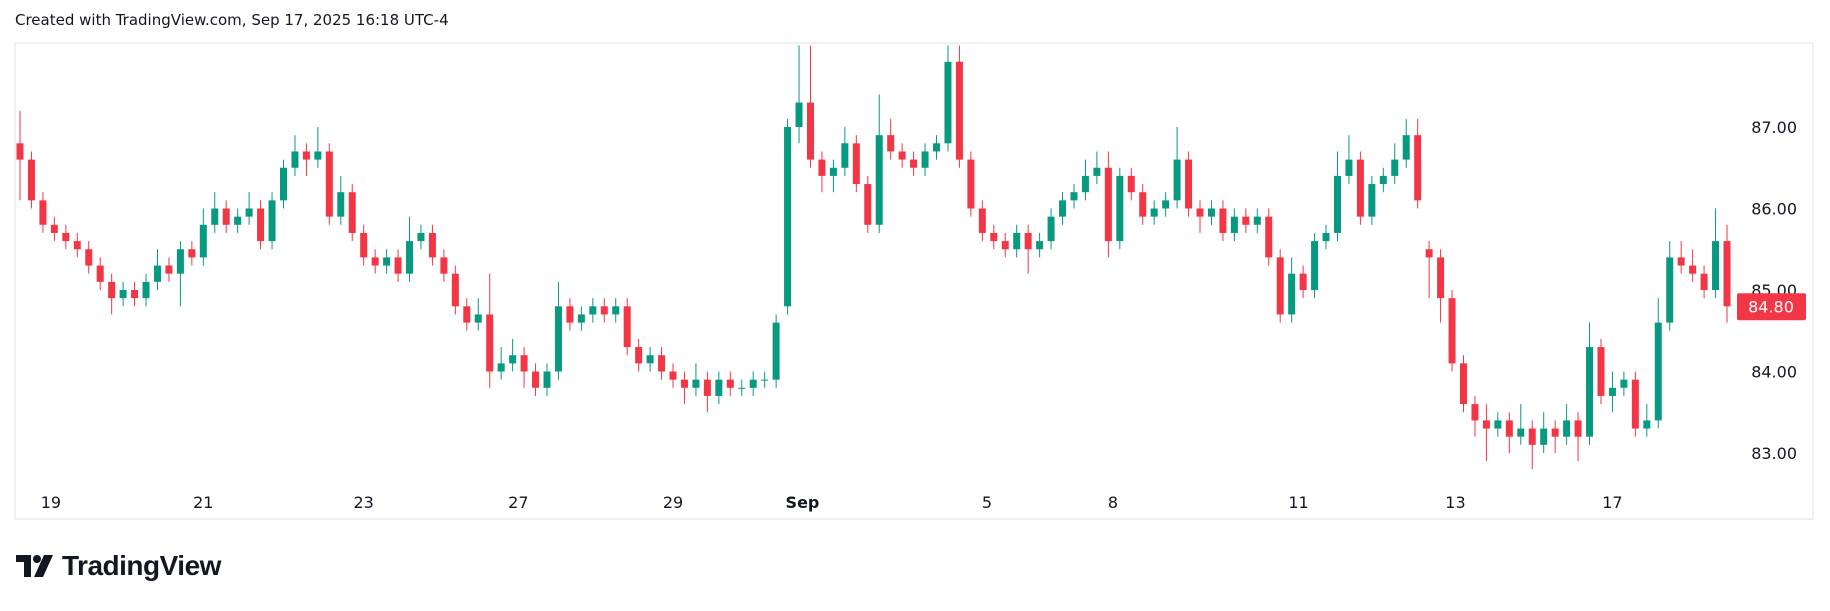  I want to click on price-axis-label: 83.00, so click(1774, 453).